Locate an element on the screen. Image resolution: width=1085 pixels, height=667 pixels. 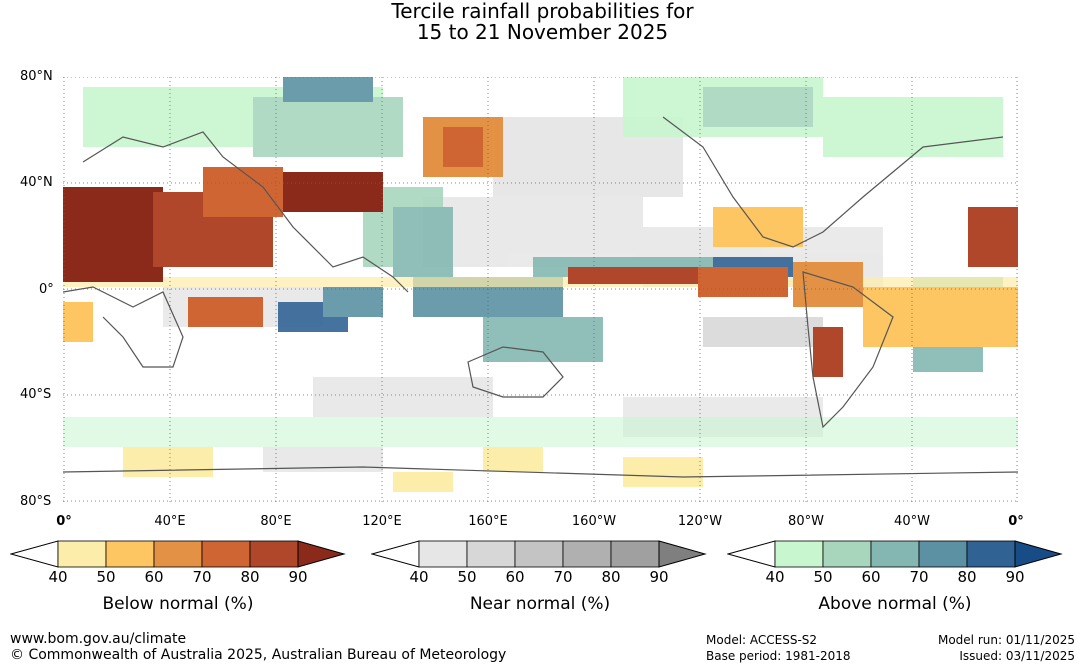
coast-africa is located at coordinates (123, 327).